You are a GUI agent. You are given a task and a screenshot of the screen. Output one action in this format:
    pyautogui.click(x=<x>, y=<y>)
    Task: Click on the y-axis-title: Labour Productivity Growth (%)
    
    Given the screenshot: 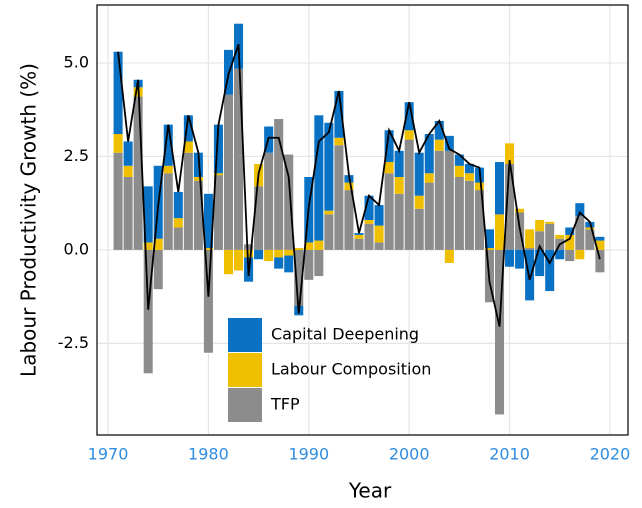 What is the action you would take?
    pyautogui.click(x=29, y=220)
    